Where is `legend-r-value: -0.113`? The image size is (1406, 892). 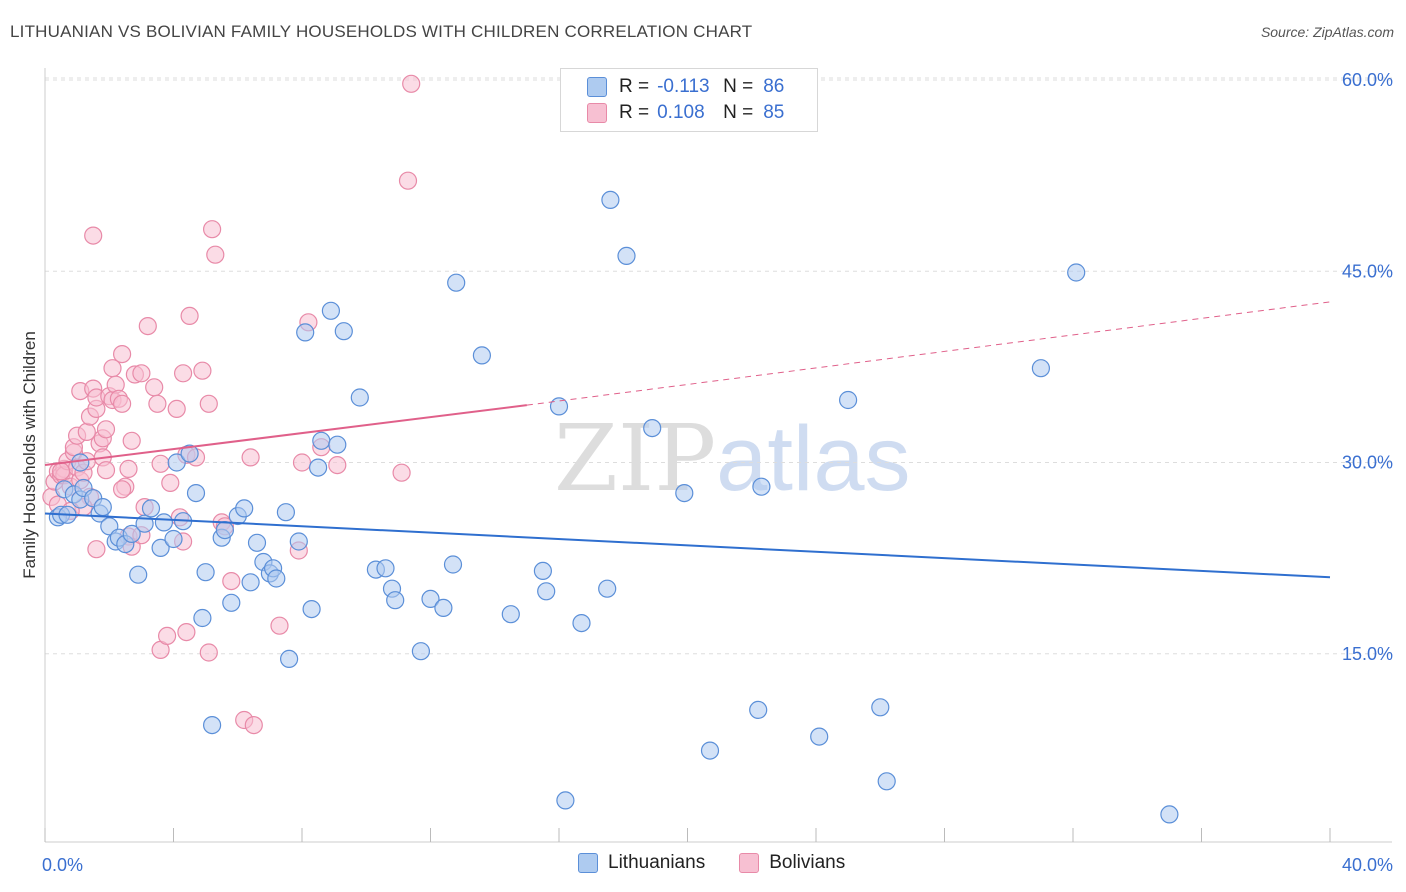 legend-r-value: -0.113 is located at coordinates (683, 86).